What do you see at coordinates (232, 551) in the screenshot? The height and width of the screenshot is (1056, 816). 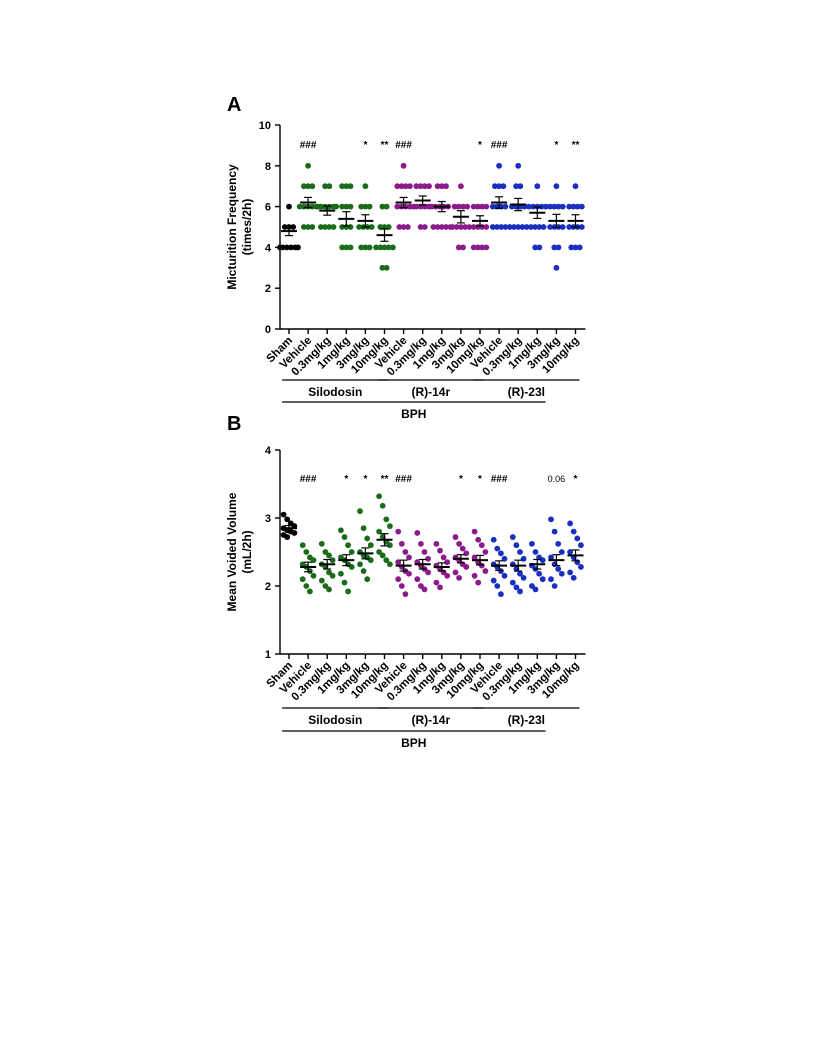 I see `y-axis-title-line1: Mean Voided Volume` at bounding box center [232, 551].